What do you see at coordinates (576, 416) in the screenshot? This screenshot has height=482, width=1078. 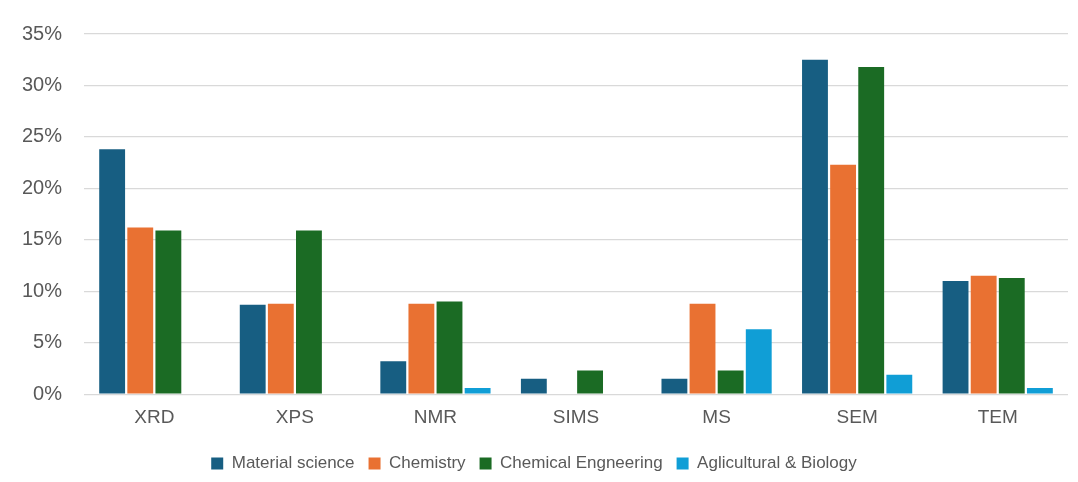 I see `x-tick-label: SIMS` at bounding box center [576, 416].